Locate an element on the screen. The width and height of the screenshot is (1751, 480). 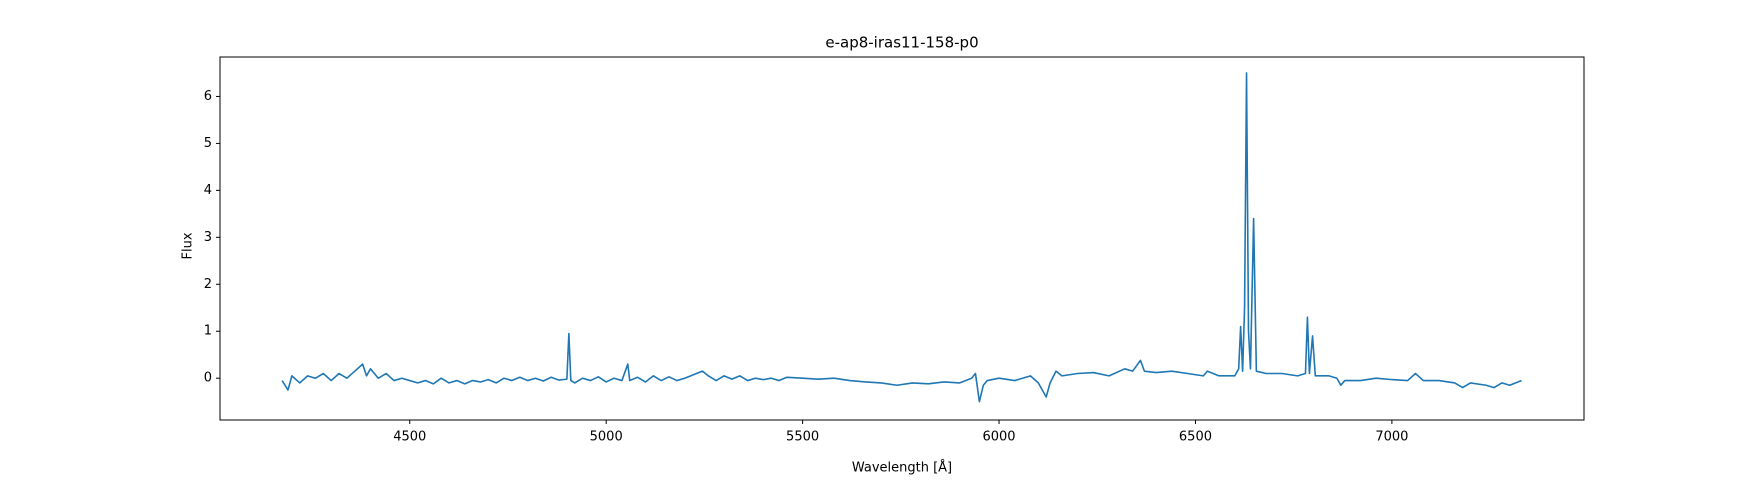
x-tick-label: 5000 is located at coordinates (606, 437).